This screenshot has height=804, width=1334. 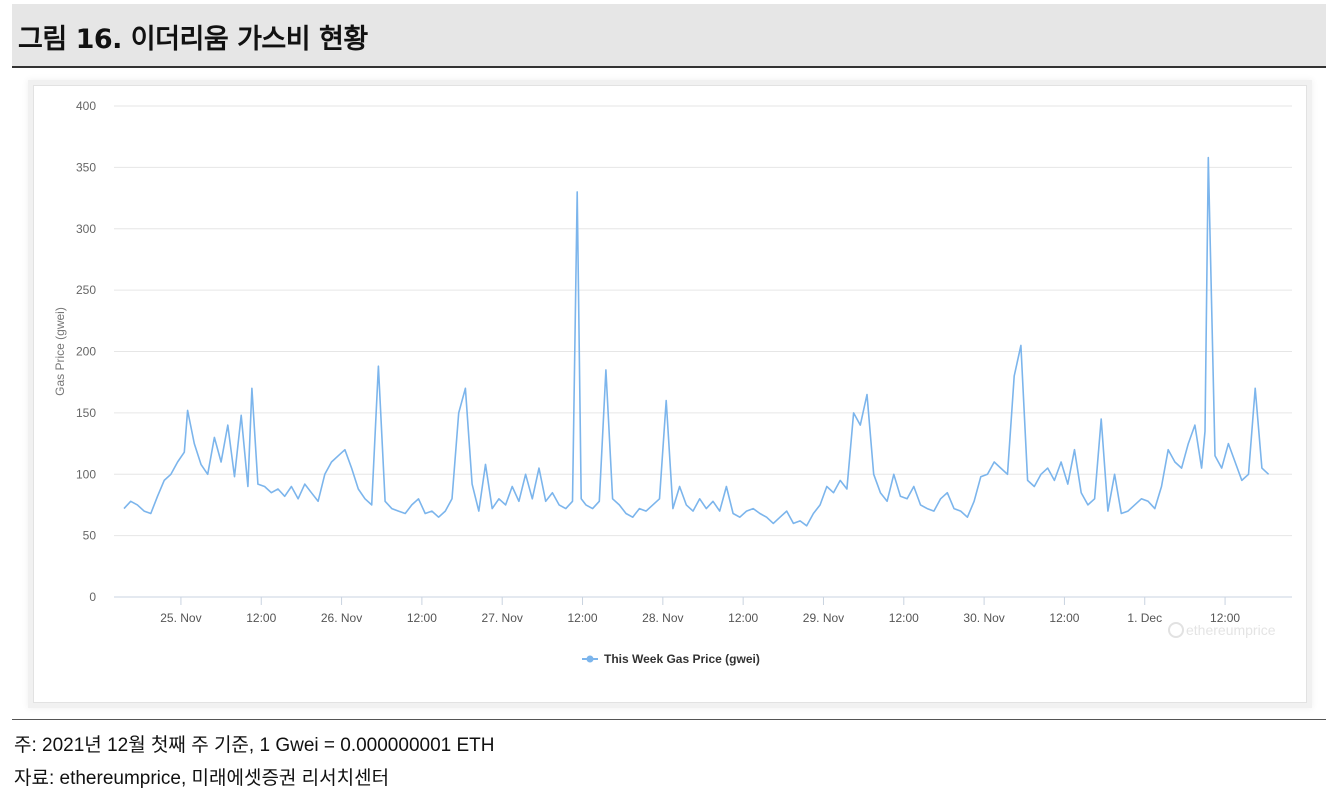 I want to click on y-tick-label: 250, so click(x=86, y=290).